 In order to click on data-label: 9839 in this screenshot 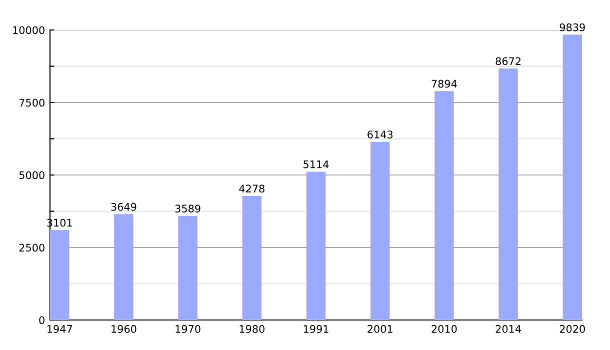, I will do `click(572, 27)`.